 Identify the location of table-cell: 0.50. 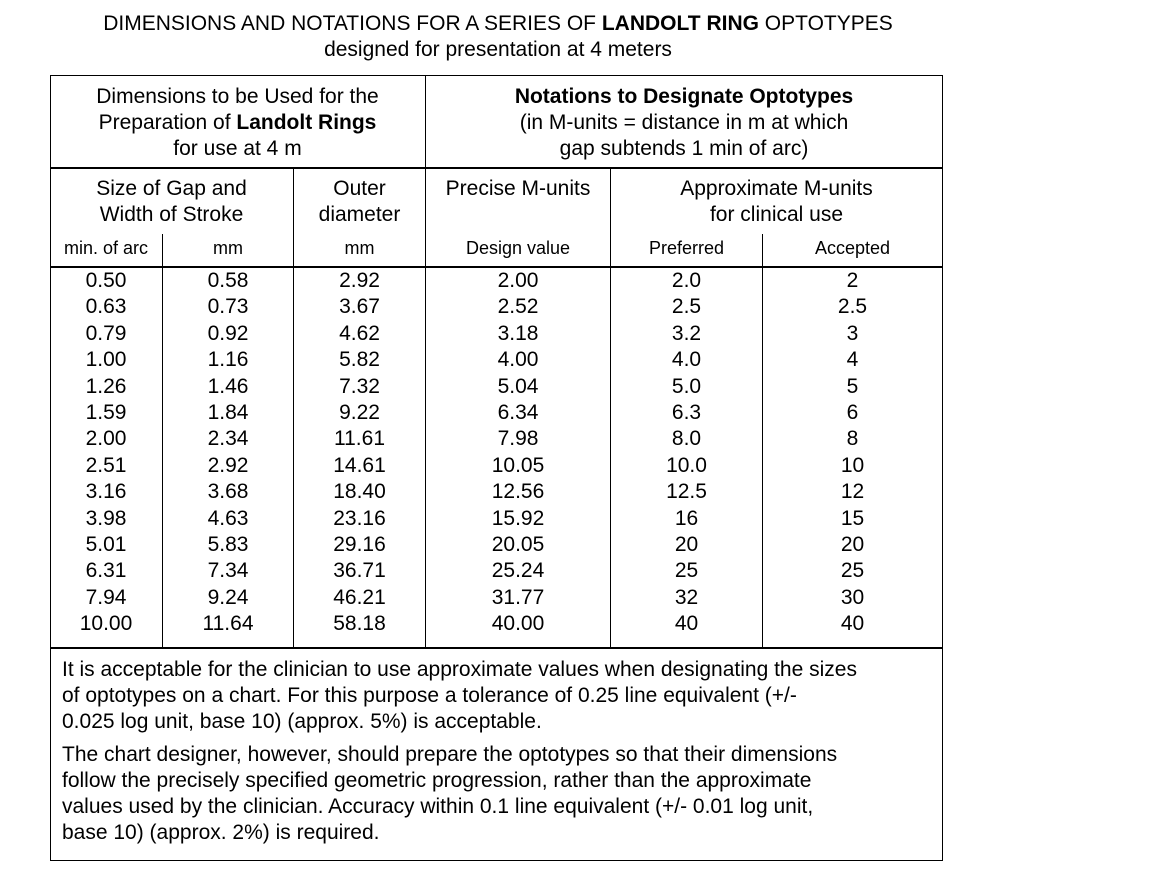
(106, 280).